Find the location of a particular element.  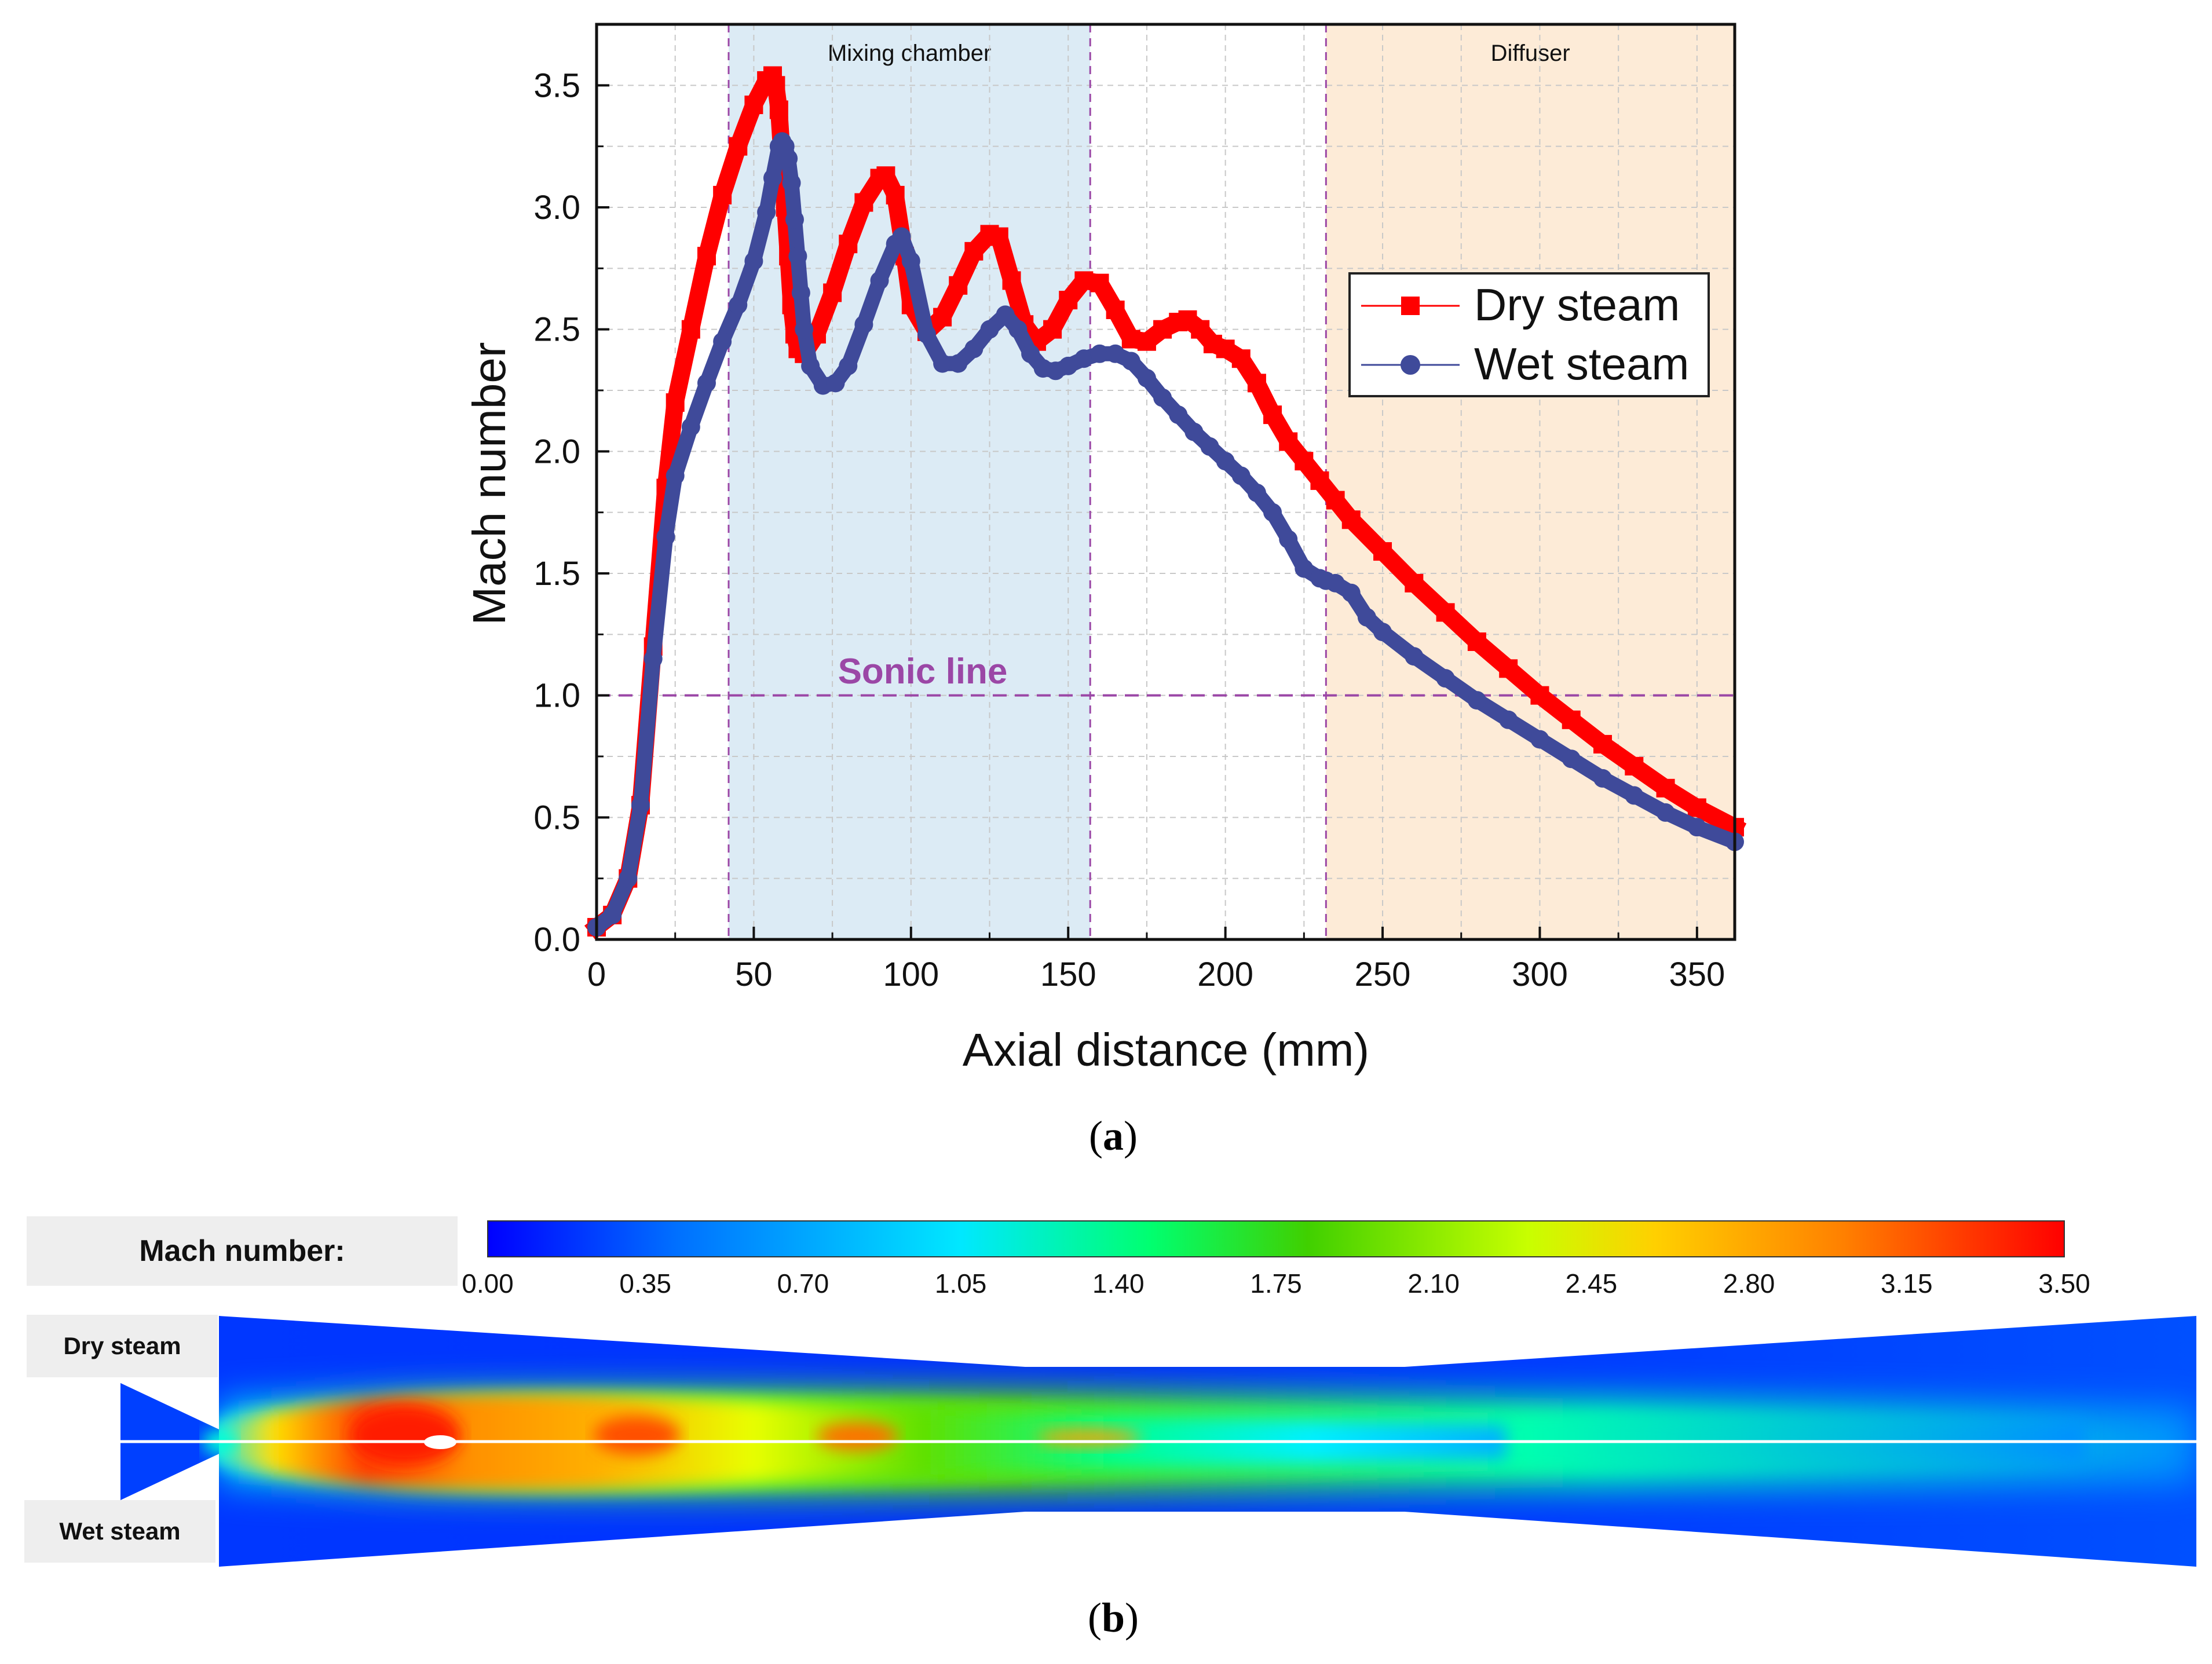

x-tick-label: 200 is located at coordinates (1225, 975).